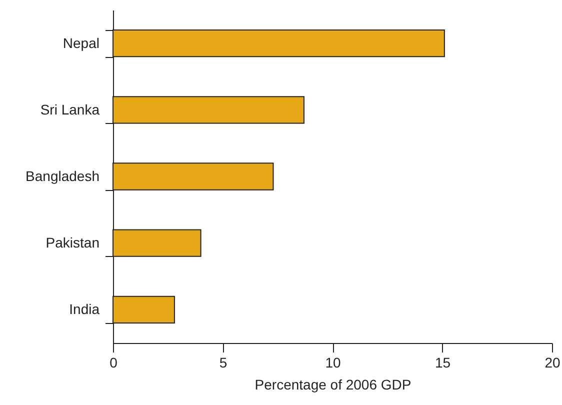  Describe the element at coordinates (63, 176) in the screenshot. I see `y-tick-label: Bangladesh` at that location.